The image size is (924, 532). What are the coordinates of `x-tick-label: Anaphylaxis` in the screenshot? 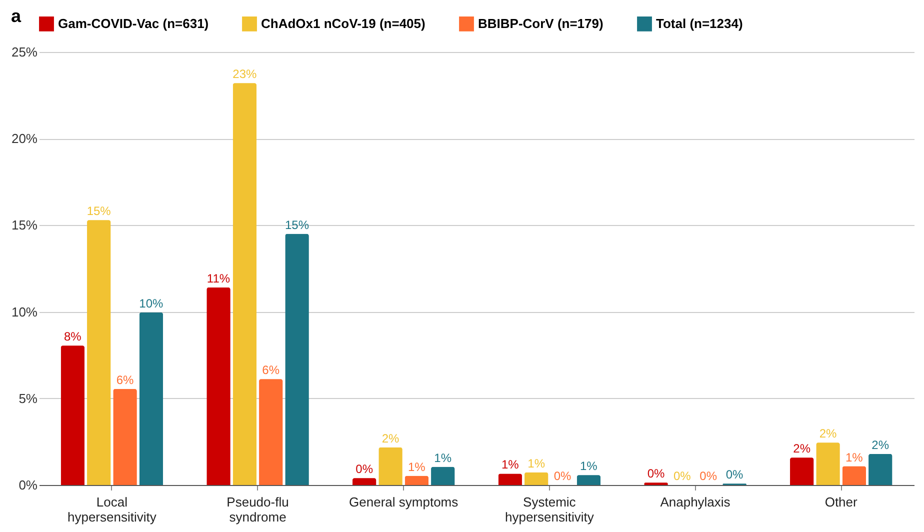 It's located at (695, 502).